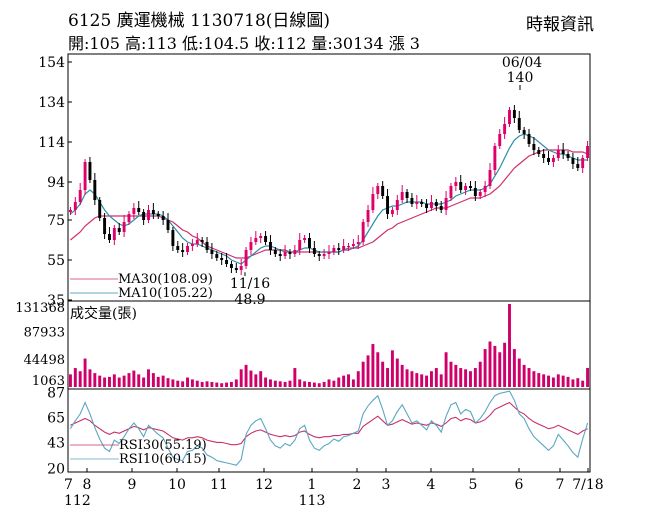 The height and width of the screenshot is (525, 656). Describe the element at coordinates (165, 293) in the screenshot. I see `legend-label: MA10(105.22)` at that location.